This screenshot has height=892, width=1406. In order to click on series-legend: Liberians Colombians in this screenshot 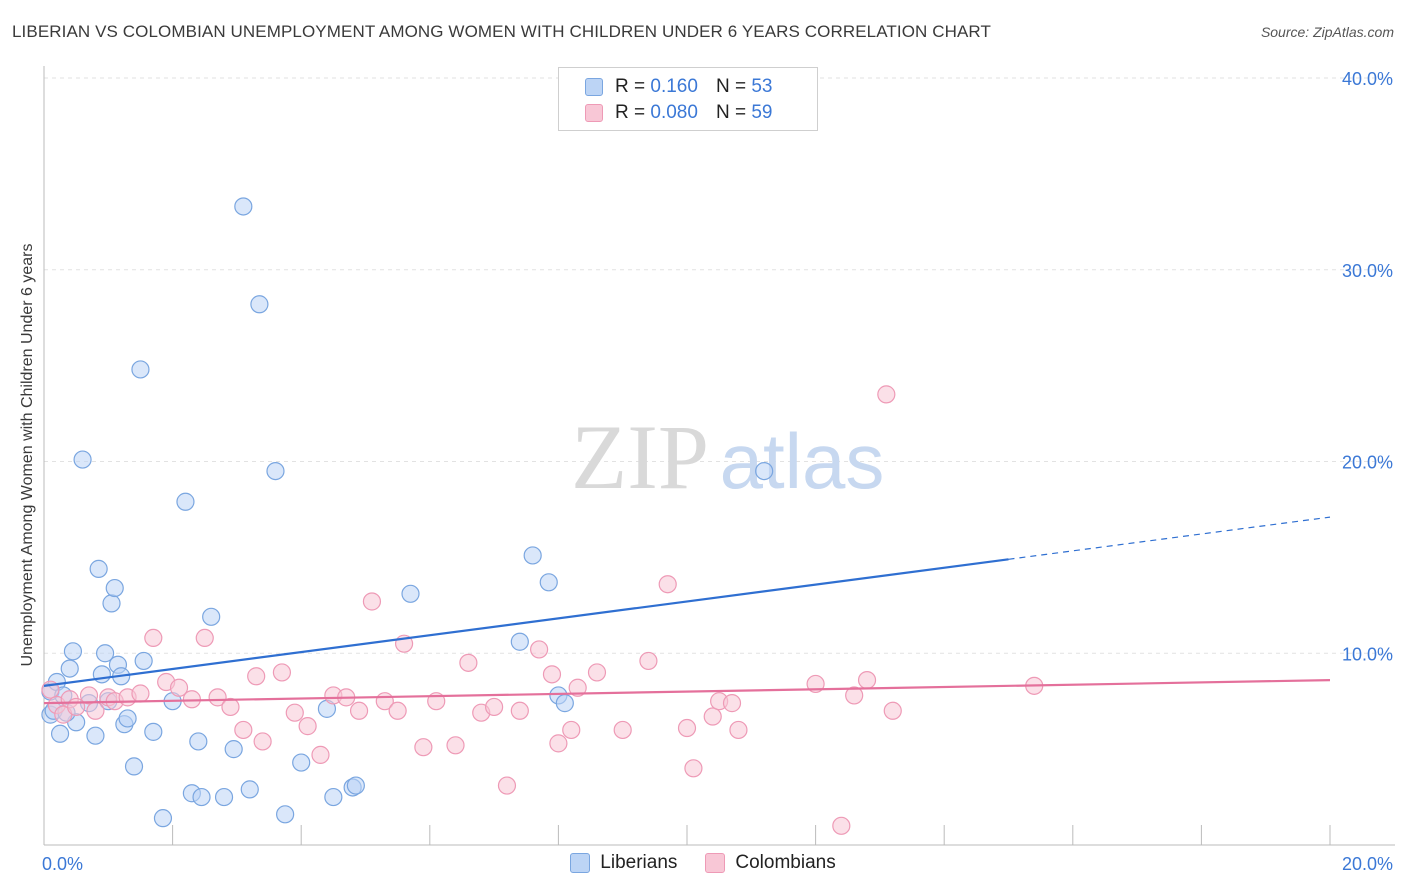, I will do `click(703, 863)`.